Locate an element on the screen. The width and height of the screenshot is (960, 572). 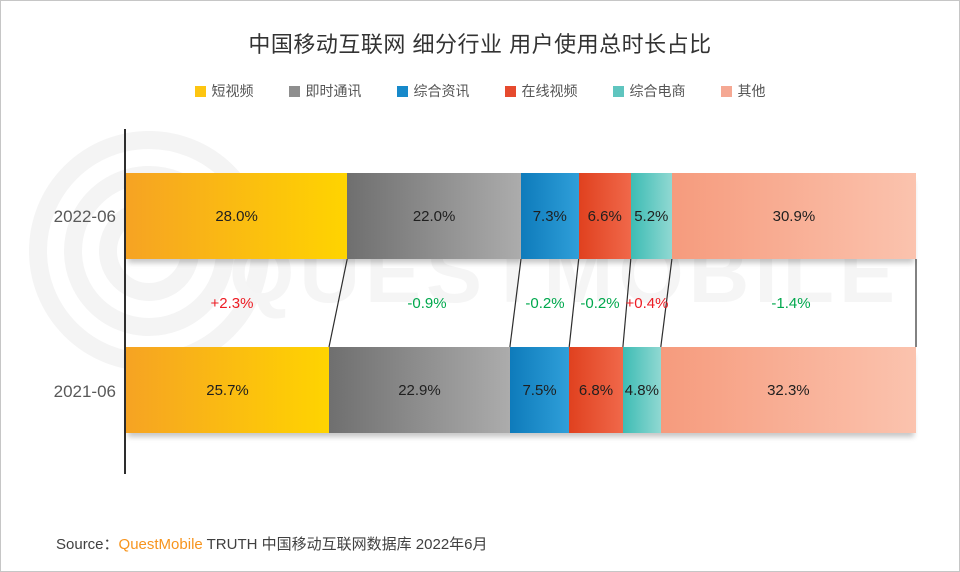
bar-segment-0: 28.0% is located at coordinates (237, 216).